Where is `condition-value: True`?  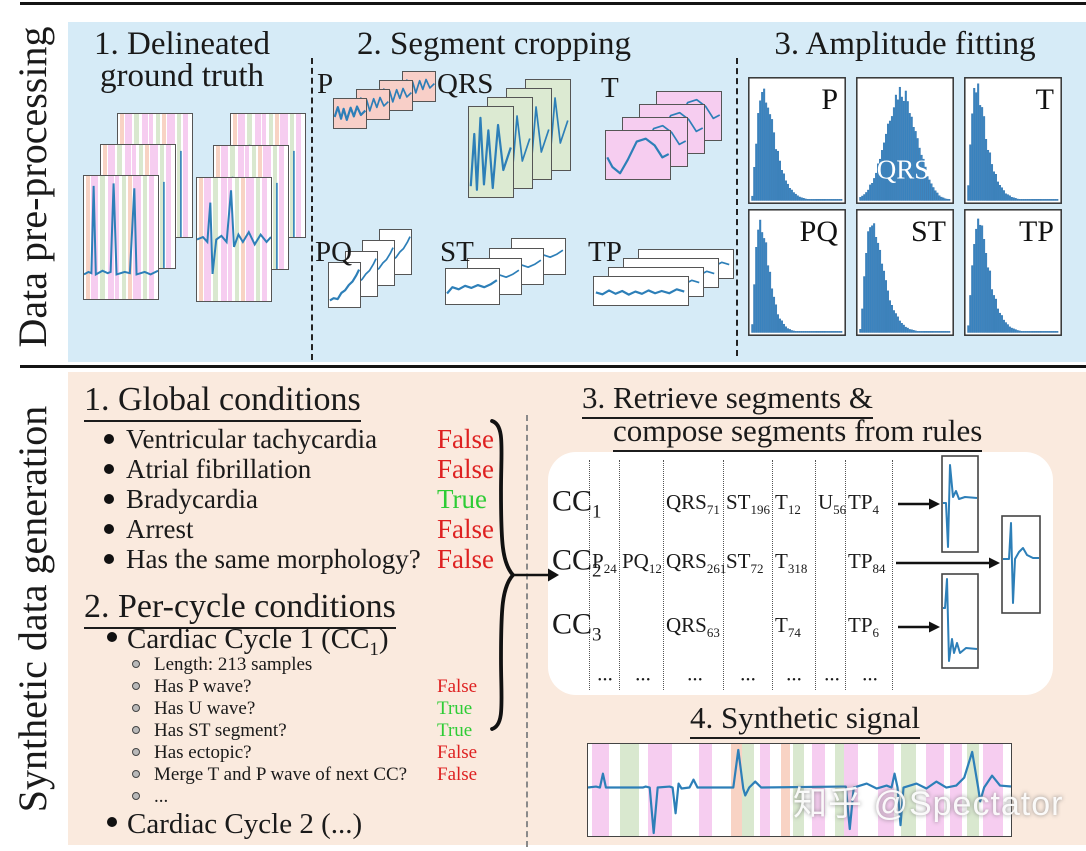 condition-value: True is located at coordinates (462, 499).